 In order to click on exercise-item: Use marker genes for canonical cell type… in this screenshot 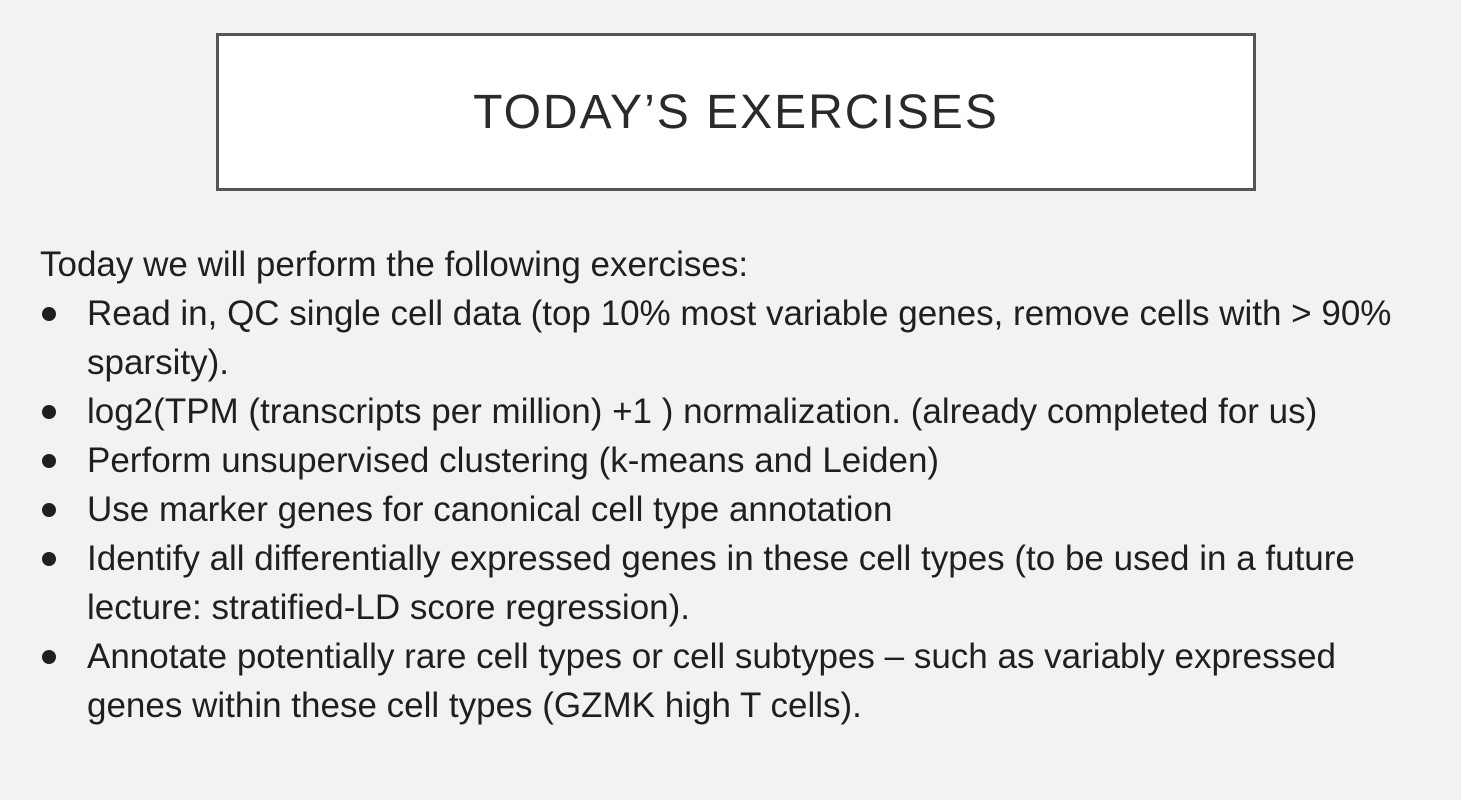, I will do `click(740, 509)`.